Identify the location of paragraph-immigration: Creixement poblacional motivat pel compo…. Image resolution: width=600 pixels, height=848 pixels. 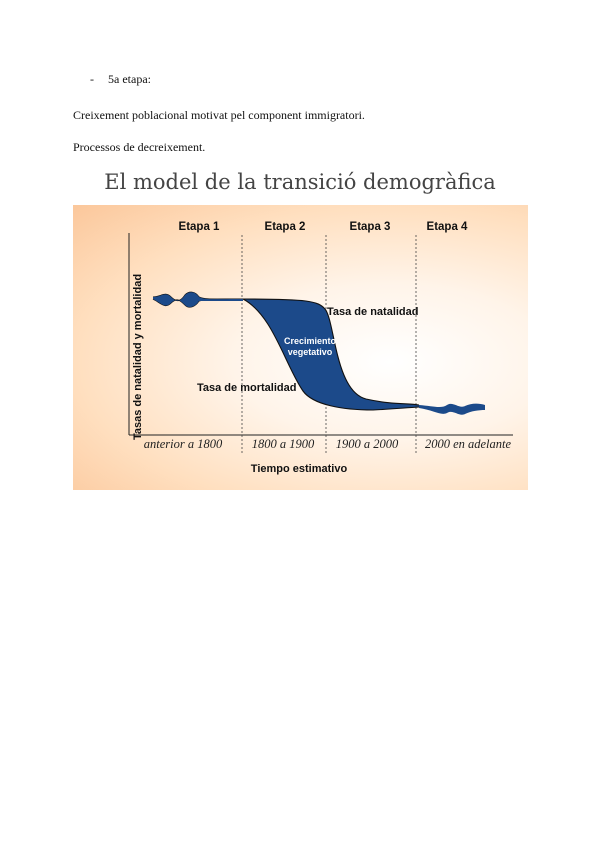
(219, 115).